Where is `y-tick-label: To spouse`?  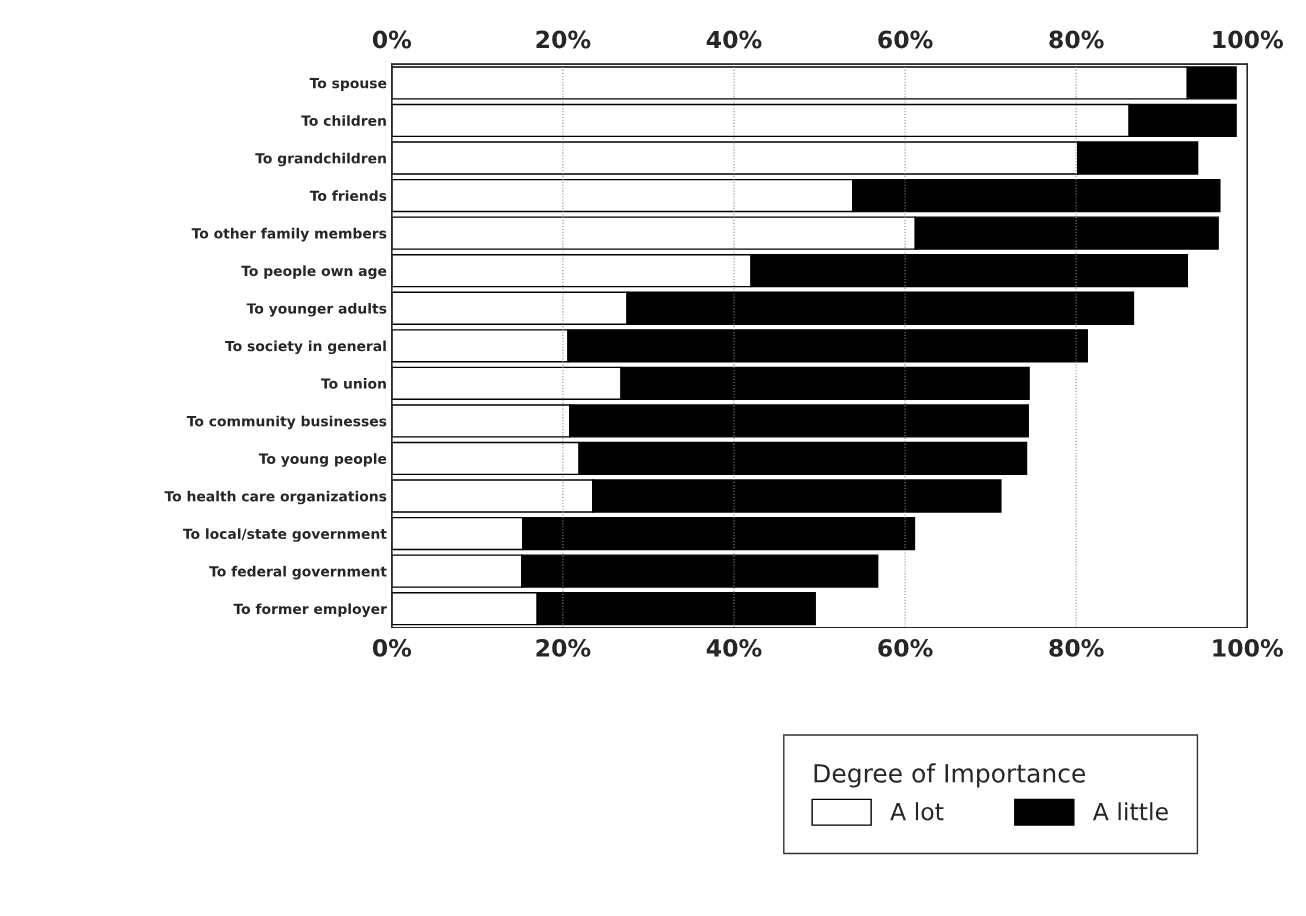 y-tick-label: To spouse is located at coordinates (348, 85).